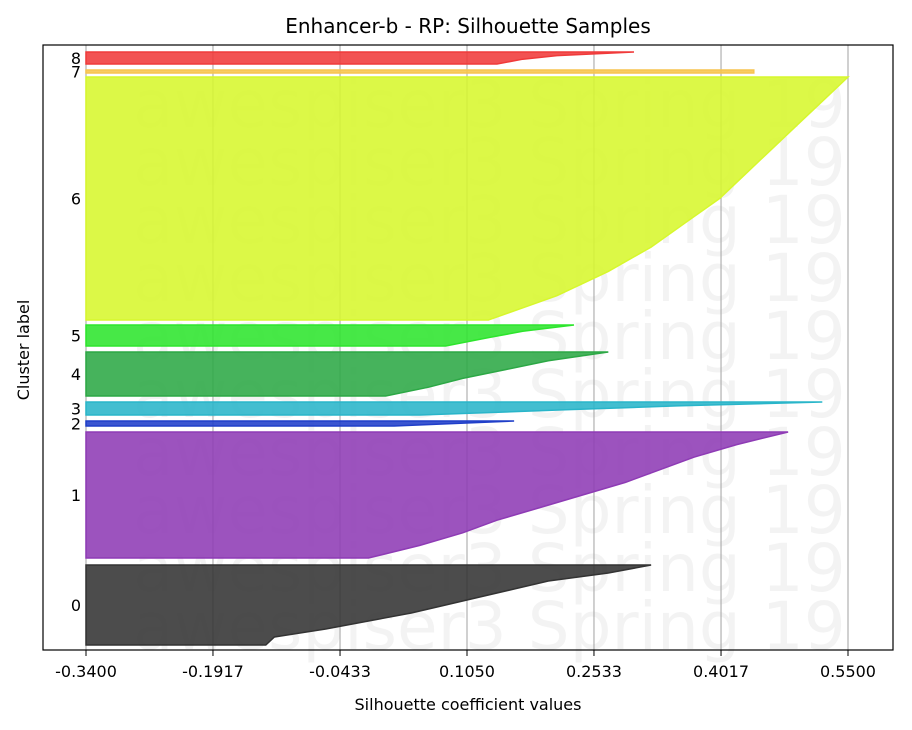 The image size is (912, 730). Describe the element at coordinates (468, 26) in the screenshot. I see `chart-title: Enhancer-b - RP: Silhouette Samples` at that location.